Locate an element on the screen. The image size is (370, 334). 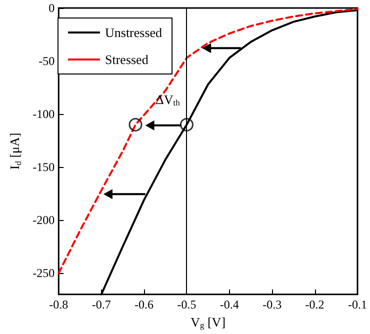
x-tick-label: -0.8 is located at coordinates (58, 304).